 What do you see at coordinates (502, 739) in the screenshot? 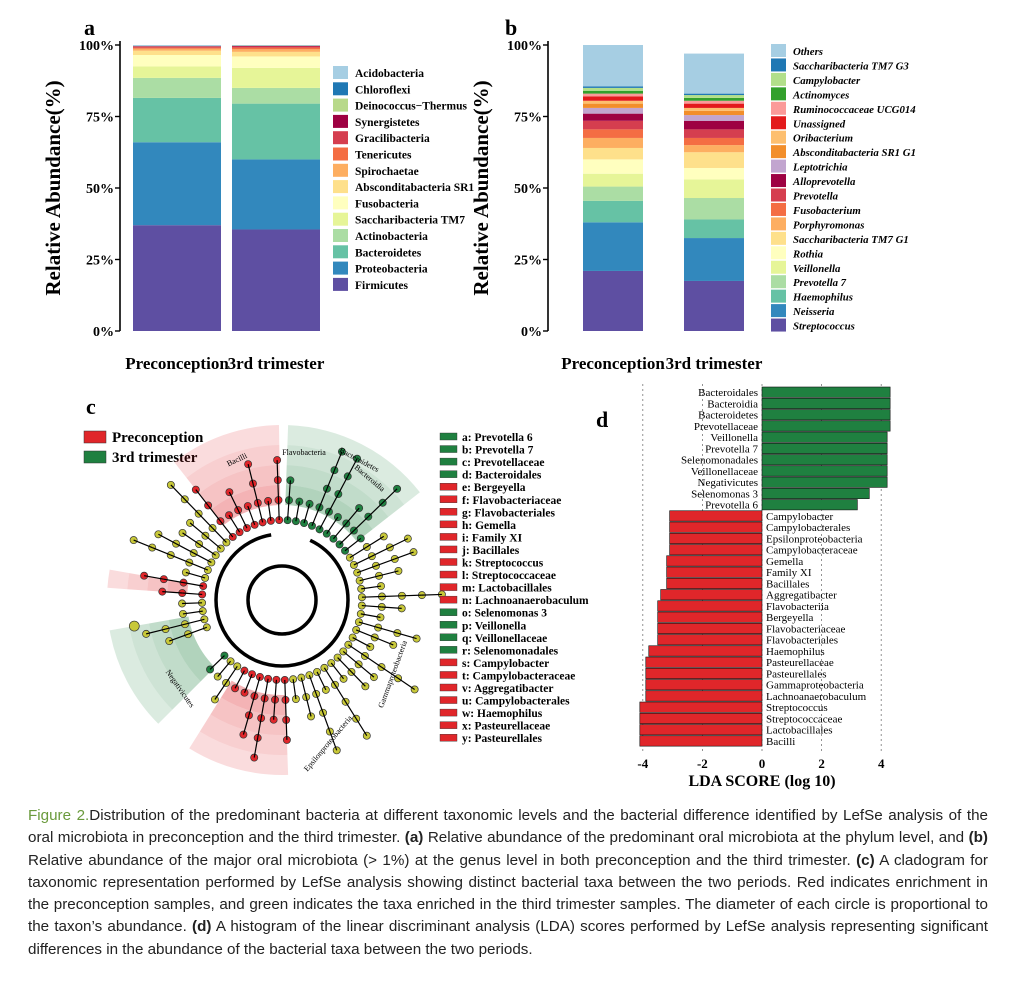
I see `key-label: y: Pasteurellales` at bounding box center [502, 739].